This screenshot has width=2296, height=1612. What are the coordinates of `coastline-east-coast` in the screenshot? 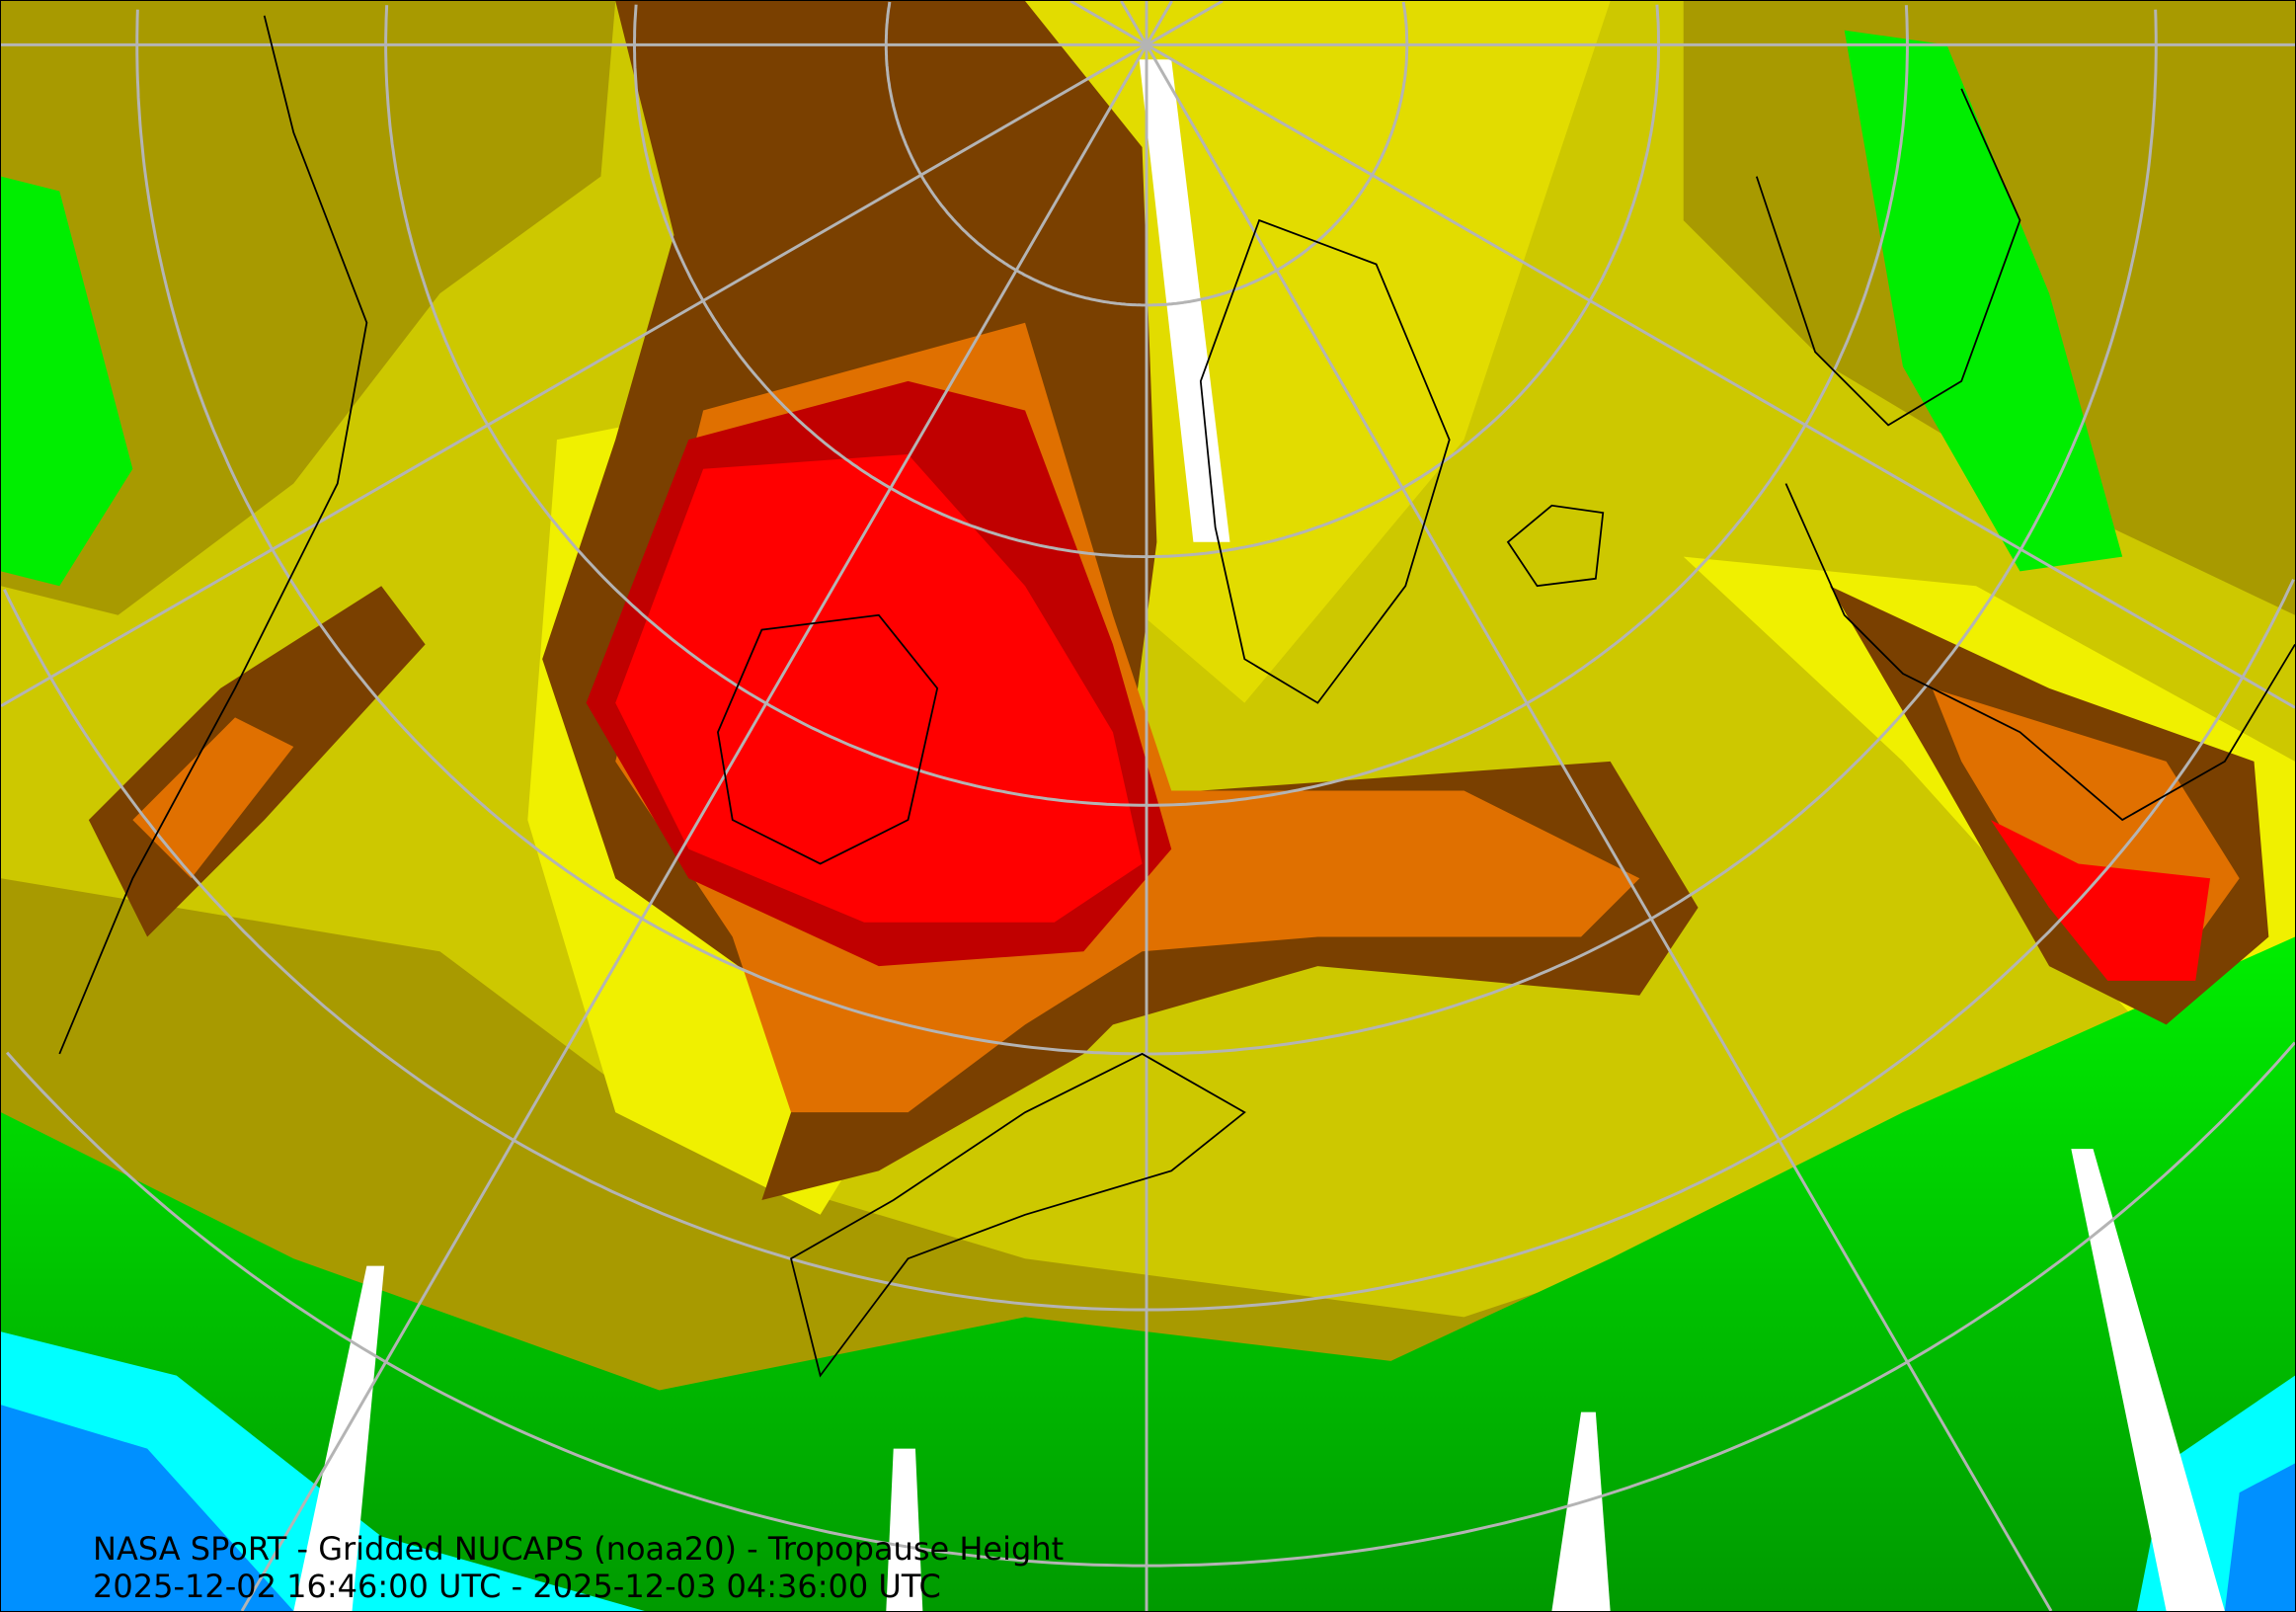 It's located at (1018, 1215).